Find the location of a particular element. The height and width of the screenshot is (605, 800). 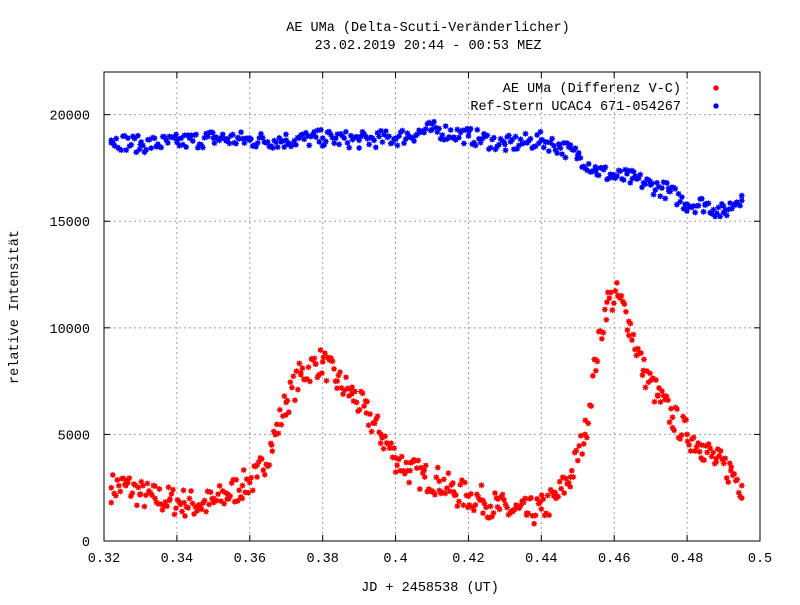

x-tick-label: 0.44 is located at coordinates (541, 559).